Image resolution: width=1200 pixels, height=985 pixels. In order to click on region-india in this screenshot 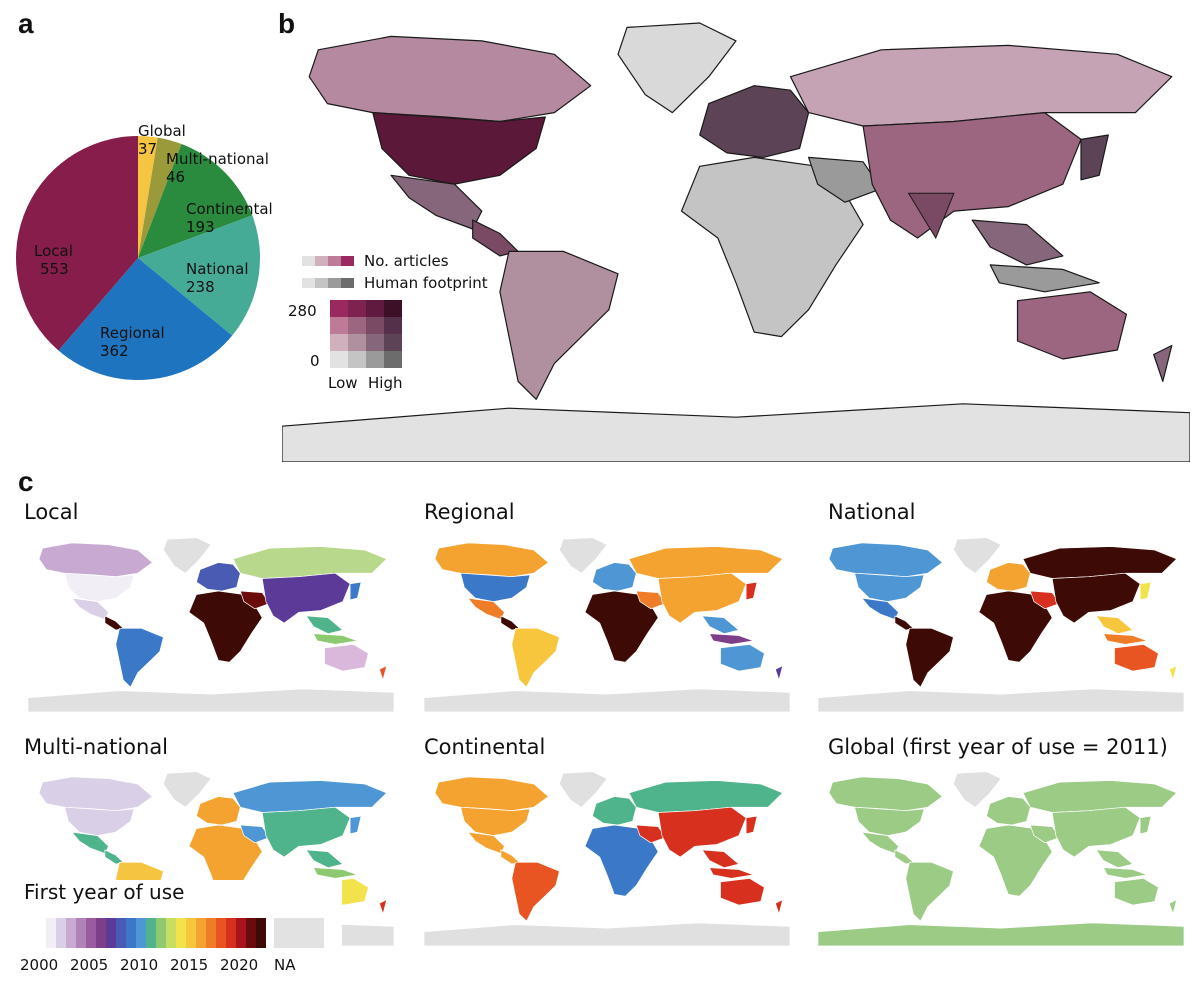, I will do `click(931, 216)`.